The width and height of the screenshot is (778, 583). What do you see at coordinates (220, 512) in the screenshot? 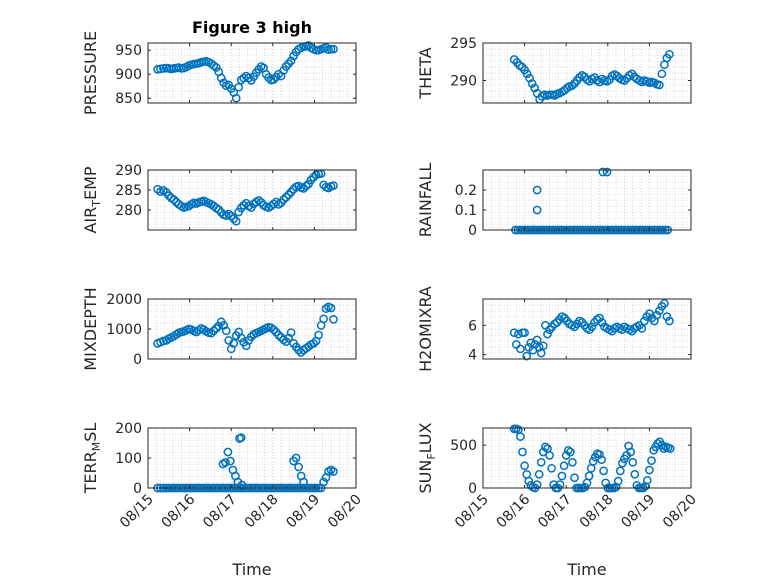
I see `x-tick-label: 08/17` at bounding box center [220, 512].